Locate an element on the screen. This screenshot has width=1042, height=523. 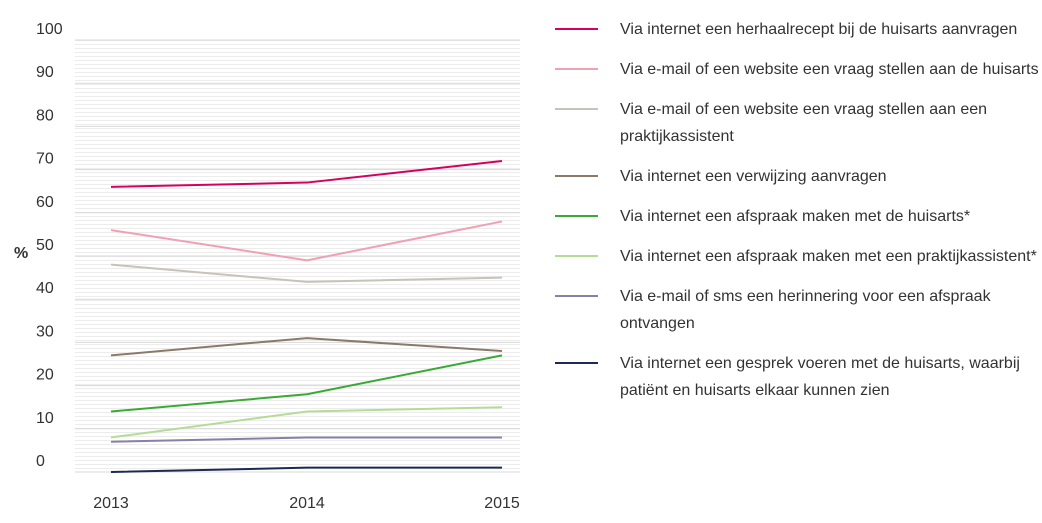
y-tick-label: 90 is located at coordinates (45, 72).